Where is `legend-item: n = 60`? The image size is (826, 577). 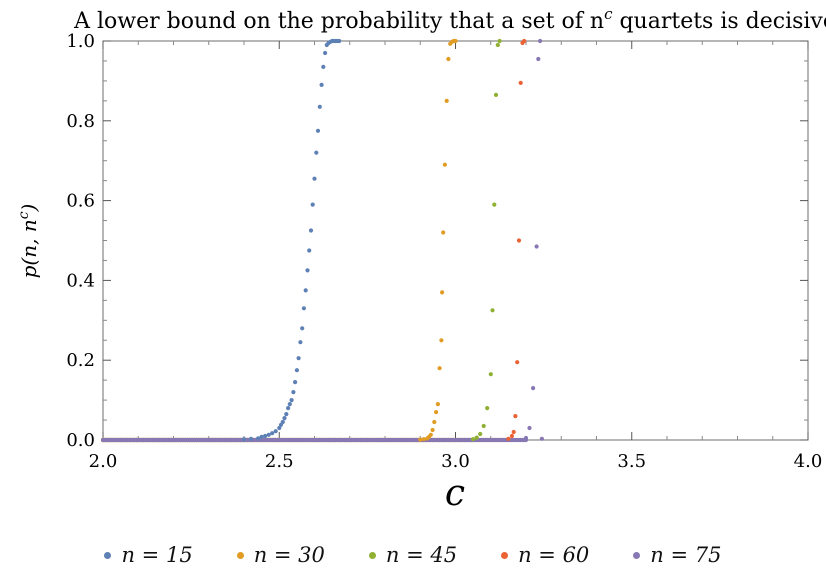 legend-item: n = 60 is located at coordinates (545, 555).